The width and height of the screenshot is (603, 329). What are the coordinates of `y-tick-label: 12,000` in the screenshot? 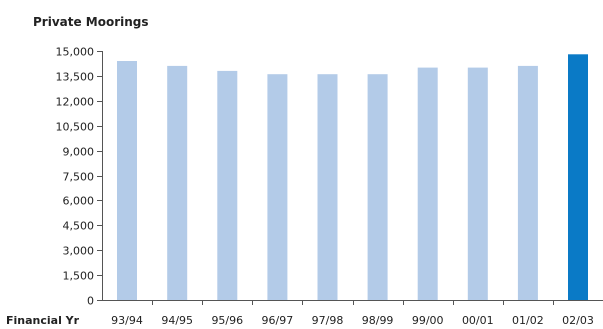 It's located at (75, 102).